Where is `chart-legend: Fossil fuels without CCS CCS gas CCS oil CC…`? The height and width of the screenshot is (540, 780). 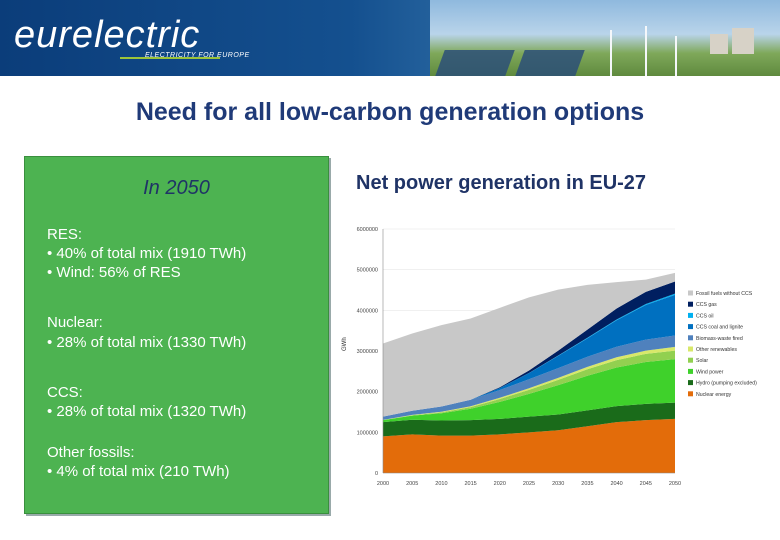
chart-legend: Fossil fuels without CCS CCS gas CCS oil CC… is located at coordinates (722, 344).